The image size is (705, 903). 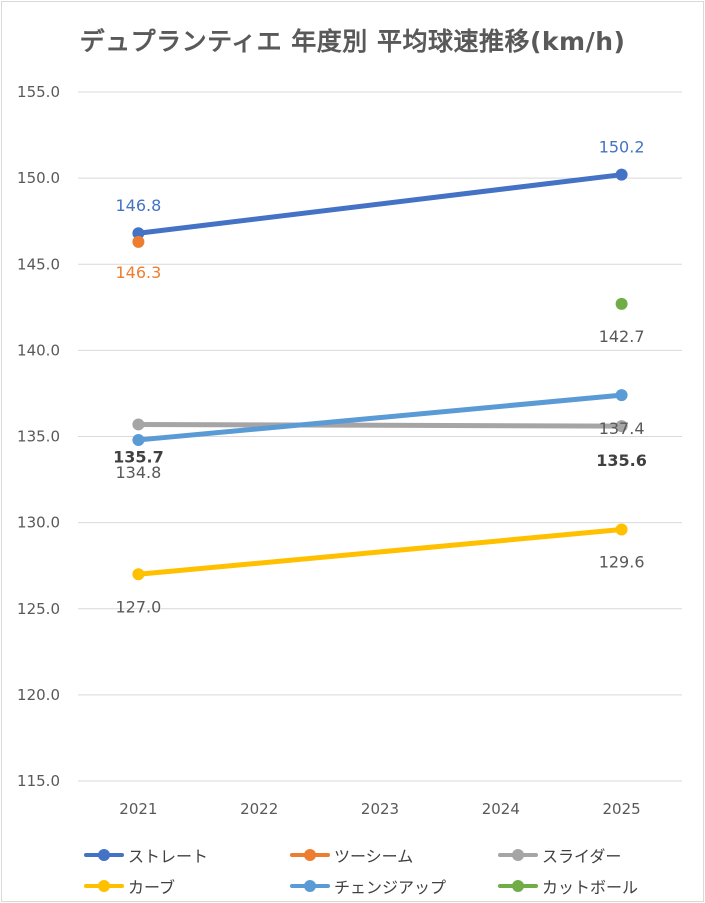 What do you see at coordinates (38, 92) in the screenshot?
I see `y-tick-label: 155.0` at bounding box center [38, 92].